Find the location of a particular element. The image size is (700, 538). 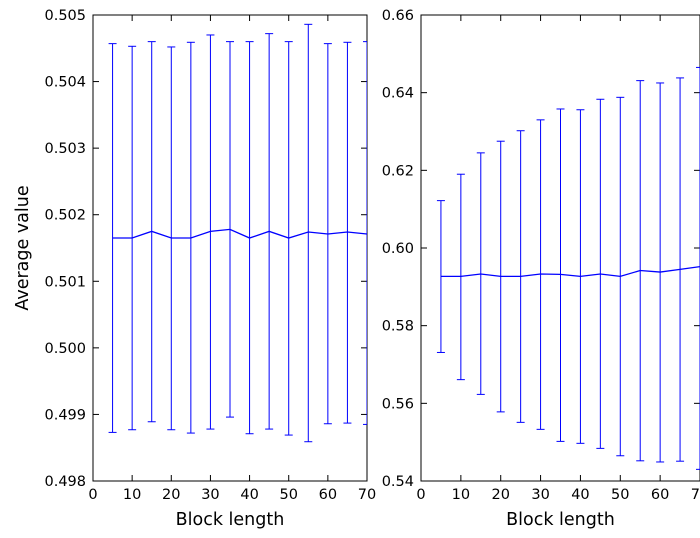

y-tick-label: 0.504 is located at coordinates (65, 83).